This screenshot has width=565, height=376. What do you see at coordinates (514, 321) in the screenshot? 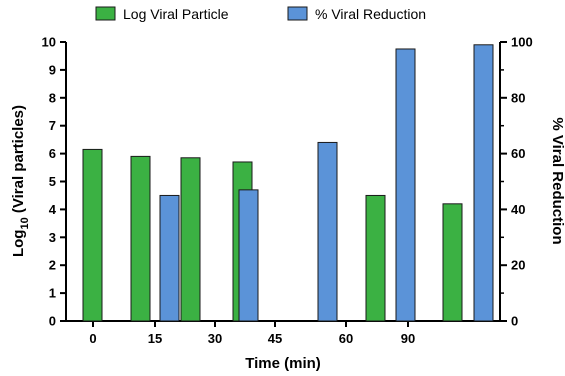
I see `right-tick-label: 0` at bounding box center [514, 321].